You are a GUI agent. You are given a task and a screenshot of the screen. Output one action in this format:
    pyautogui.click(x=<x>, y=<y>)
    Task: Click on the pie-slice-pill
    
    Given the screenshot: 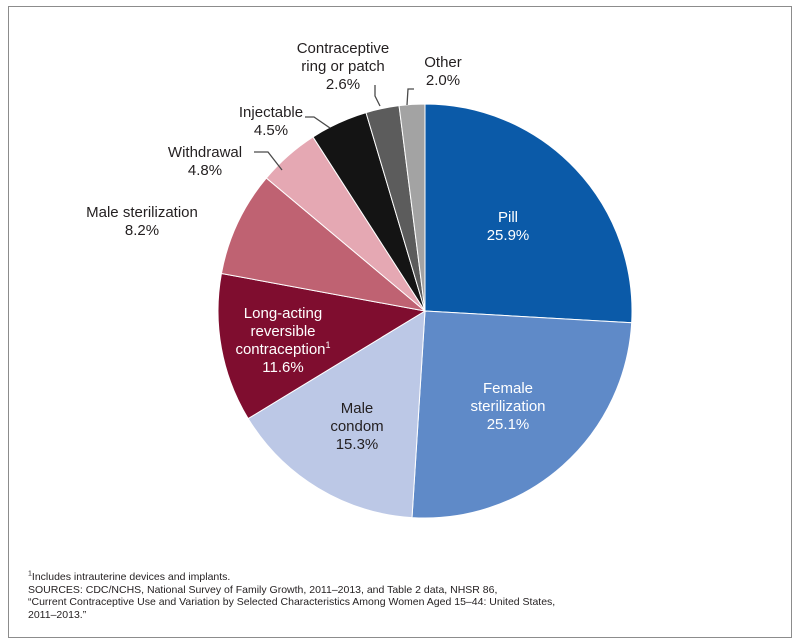 What is the action you would take?
    pyautogui.click(x=528, y=213)
    